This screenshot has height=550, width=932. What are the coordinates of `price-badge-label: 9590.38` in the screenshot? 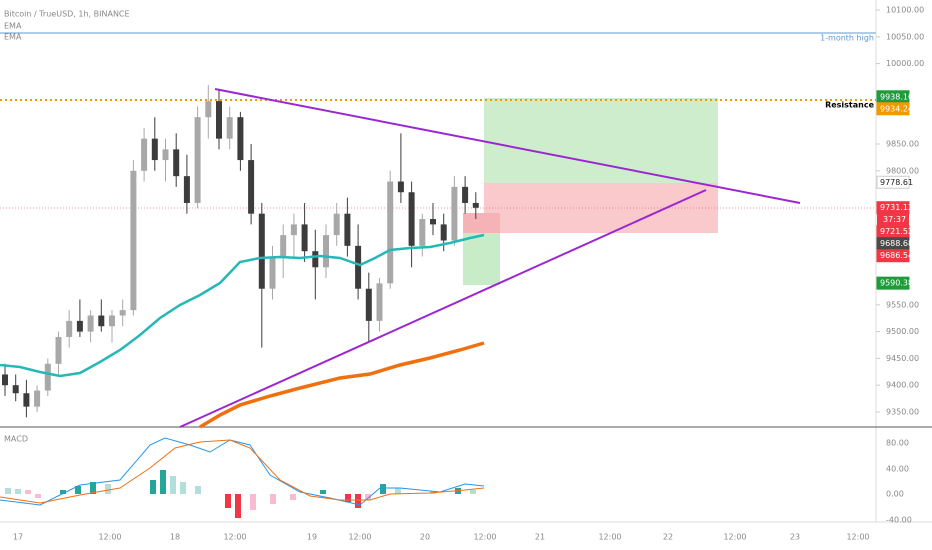 It's located at (896, 283).